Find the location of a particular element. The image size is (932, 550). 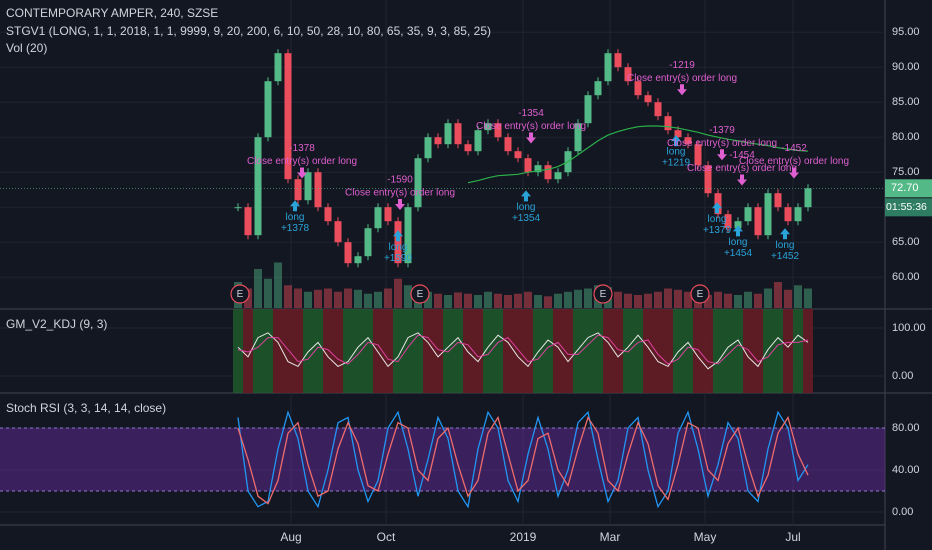

entry-profit: +1454 is located at coordinates (738, 253).